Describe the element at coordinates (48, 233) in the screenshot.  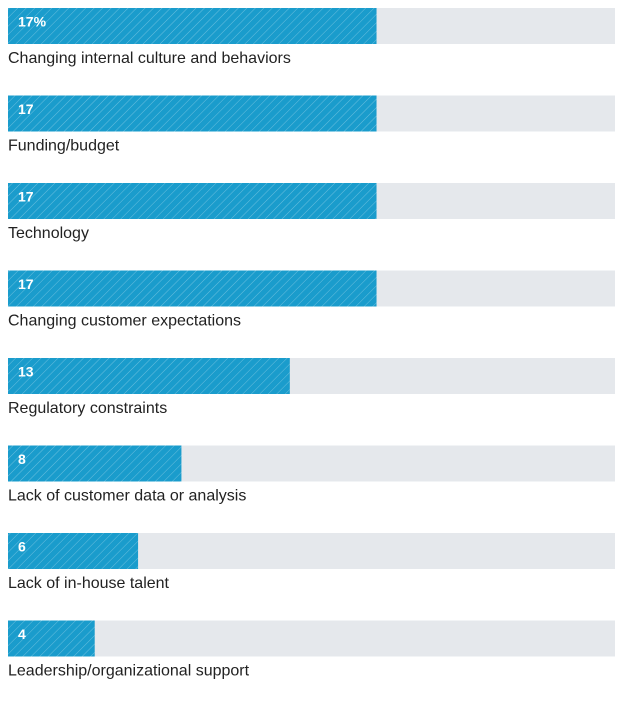
I see `category-label: Technology` at that location.